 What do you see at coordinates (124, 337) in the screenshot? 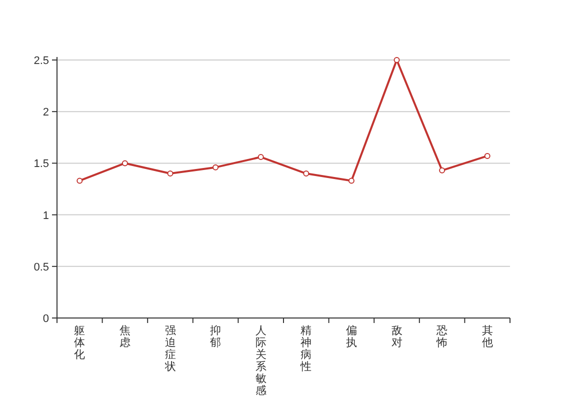
I see `x-tick-label: 焦虑` at bounding box center [124, 337].